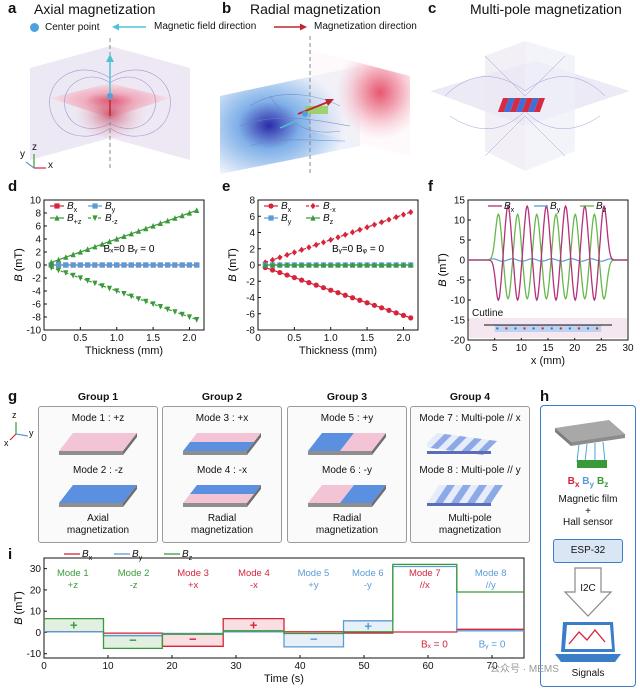 The width and height of the screenshot is (640, 689). What do you see at coordinates (329, 207) in the screenshot?
I see `legend-entry: B-x` at bounding box center [329, 207].